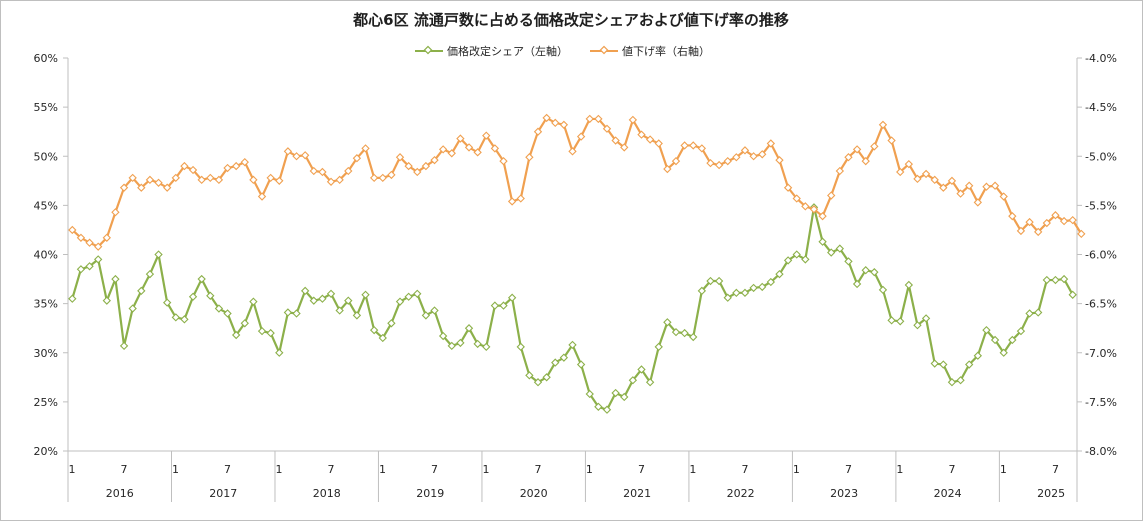 This screenshot has height=521, width=1143. What do you see at coordinates (1101, 156) in the screenshot?
I see `right-tick-label: -5.0%` at bounding box center [1101, 156].